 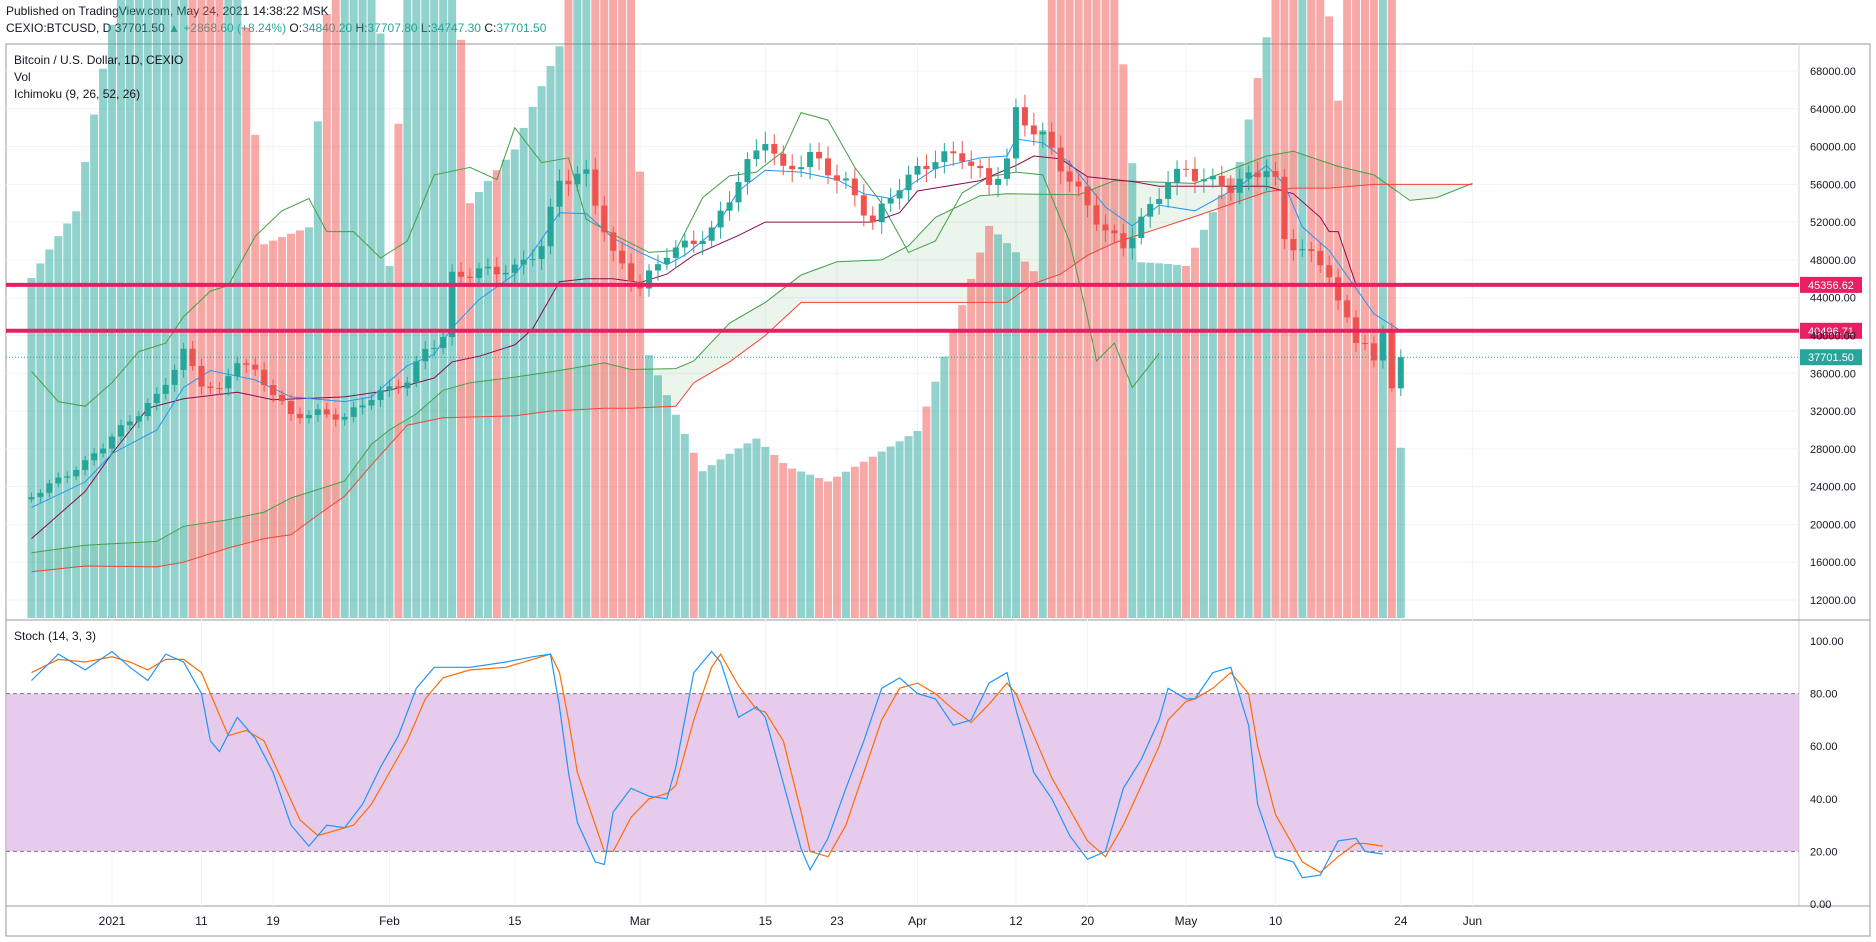 I want to click on time-tick-label: Jun, so click(x=1472, y=921).